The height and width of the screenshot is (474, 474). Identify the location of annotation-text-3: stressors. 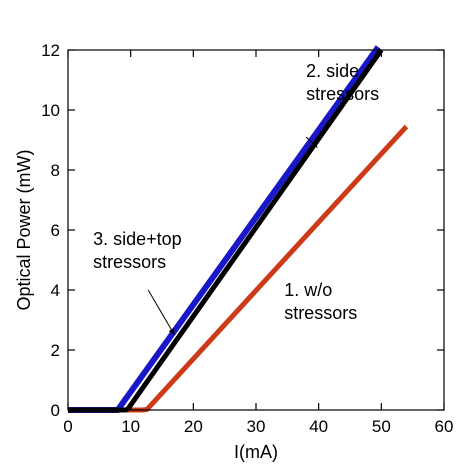
(320, 313).